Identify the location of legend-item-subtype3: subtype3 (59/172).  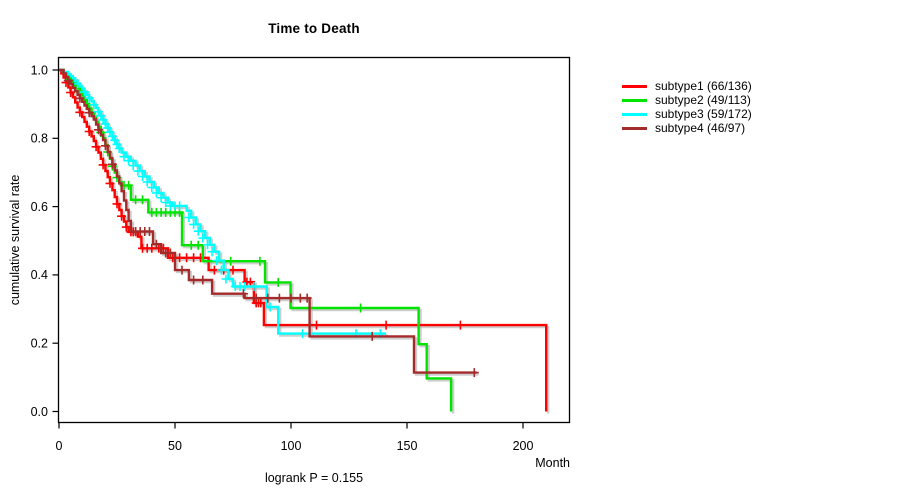
(687, 114).